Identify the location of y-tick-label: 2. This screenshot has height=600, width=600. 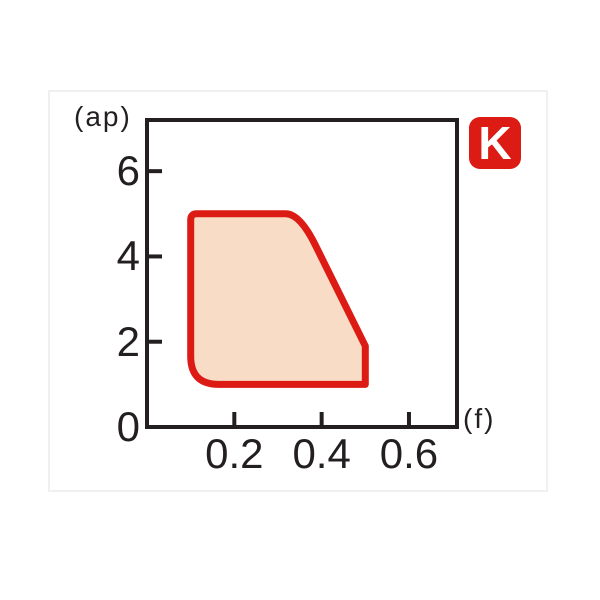
(128, 341).